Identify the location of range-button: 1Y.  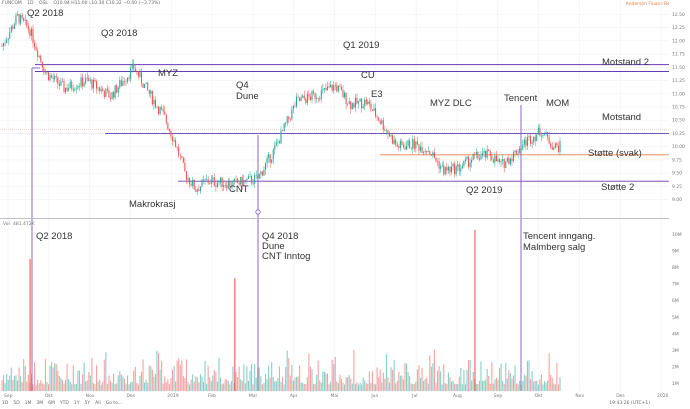
(76, 403).